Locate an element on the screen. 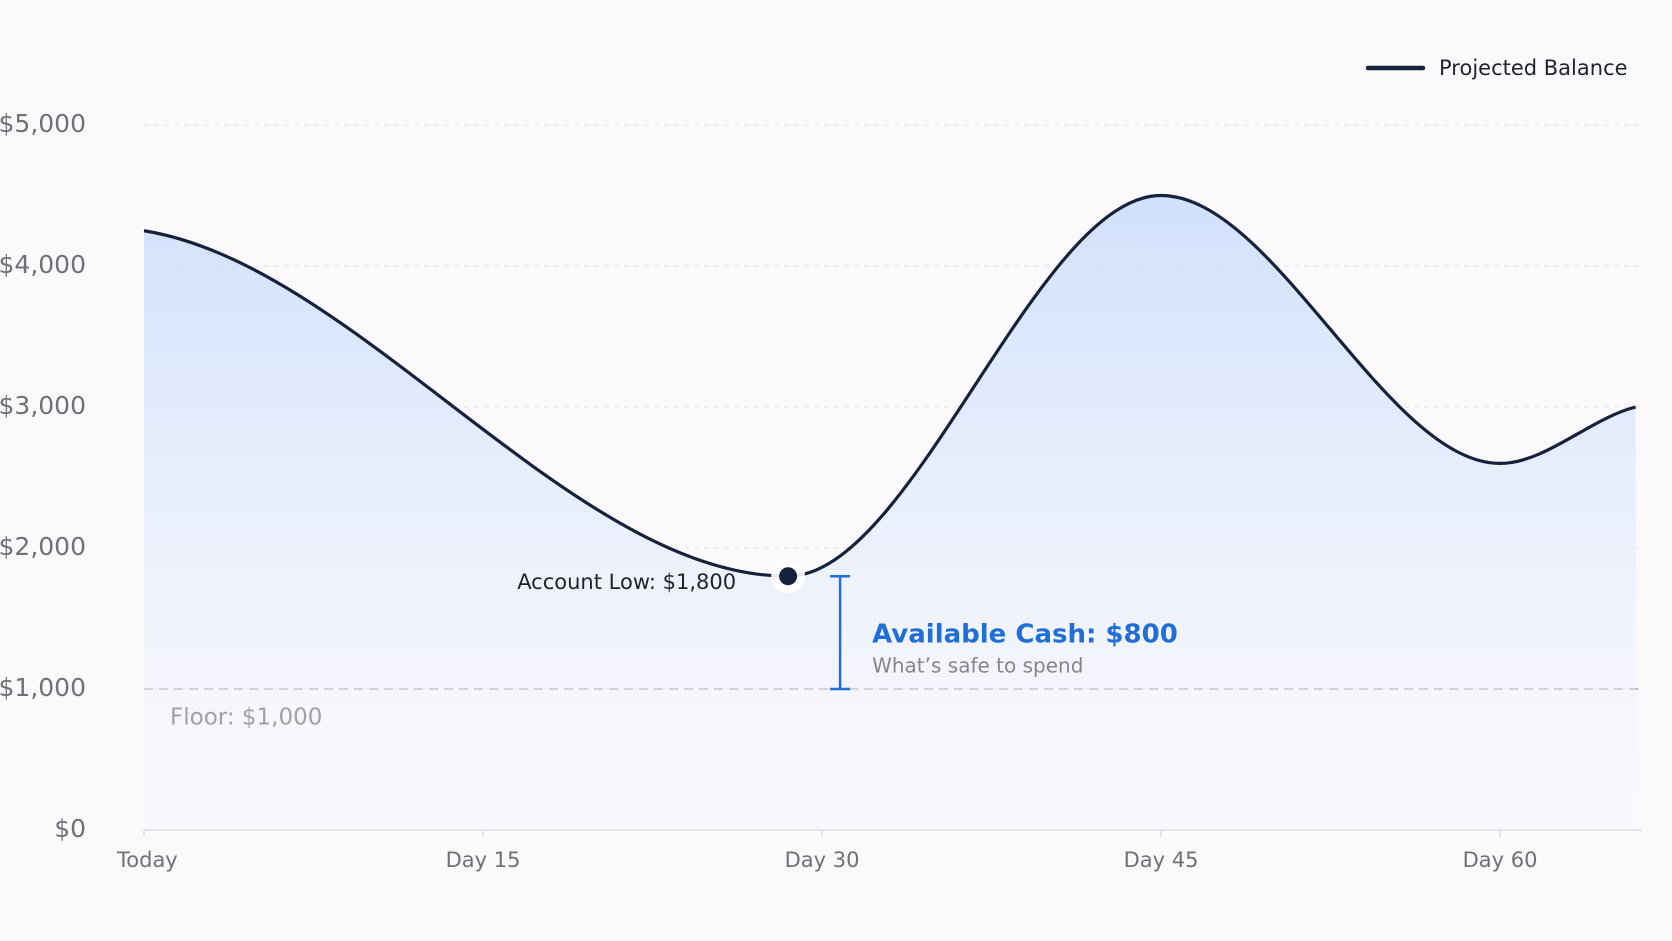  y-tick-label: $0 is located at coordinates (70, 828).